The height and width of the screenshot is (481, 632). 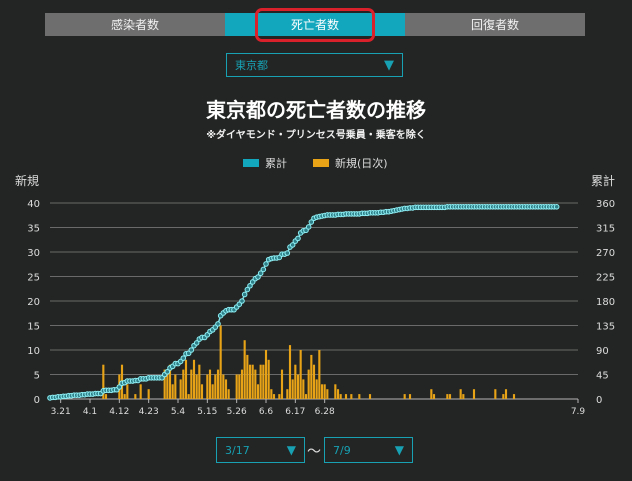 I want to click on legend-label-cumulative: 累計, so click(x=276, y=163).